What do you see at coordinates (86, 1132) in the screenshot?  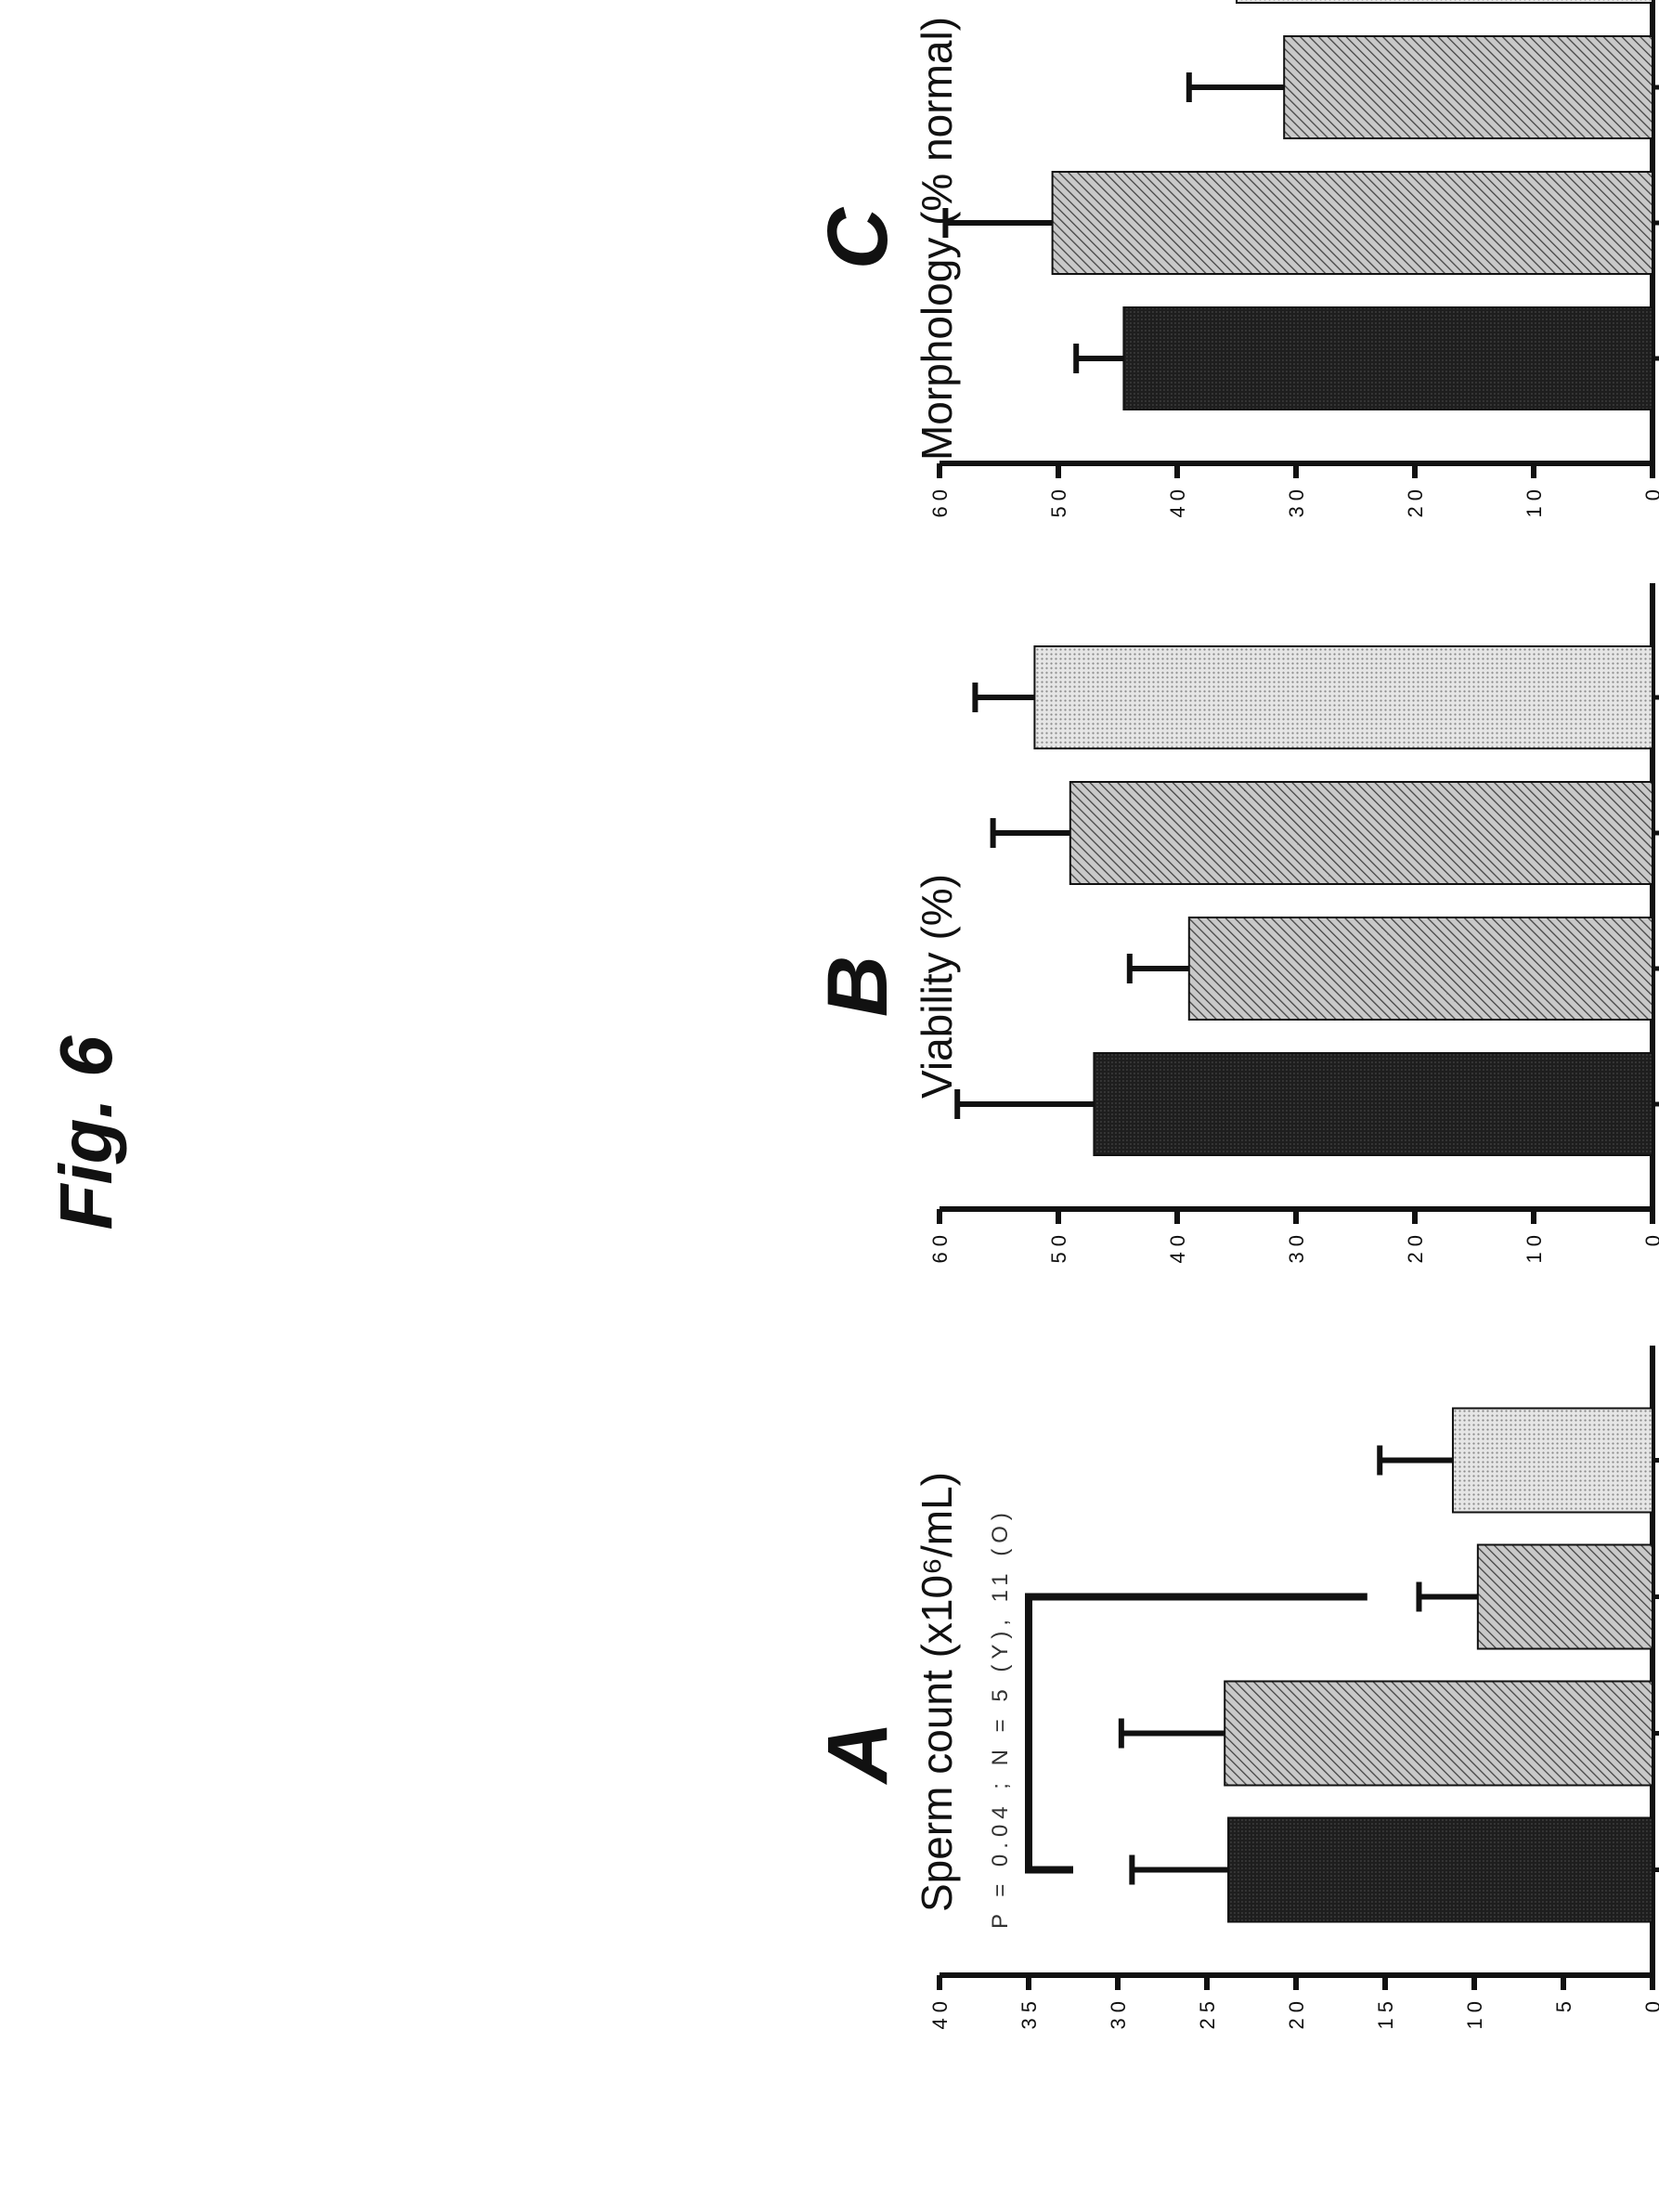 I see `figure-title: Fig. 6` at bounding box center [86, 1132].